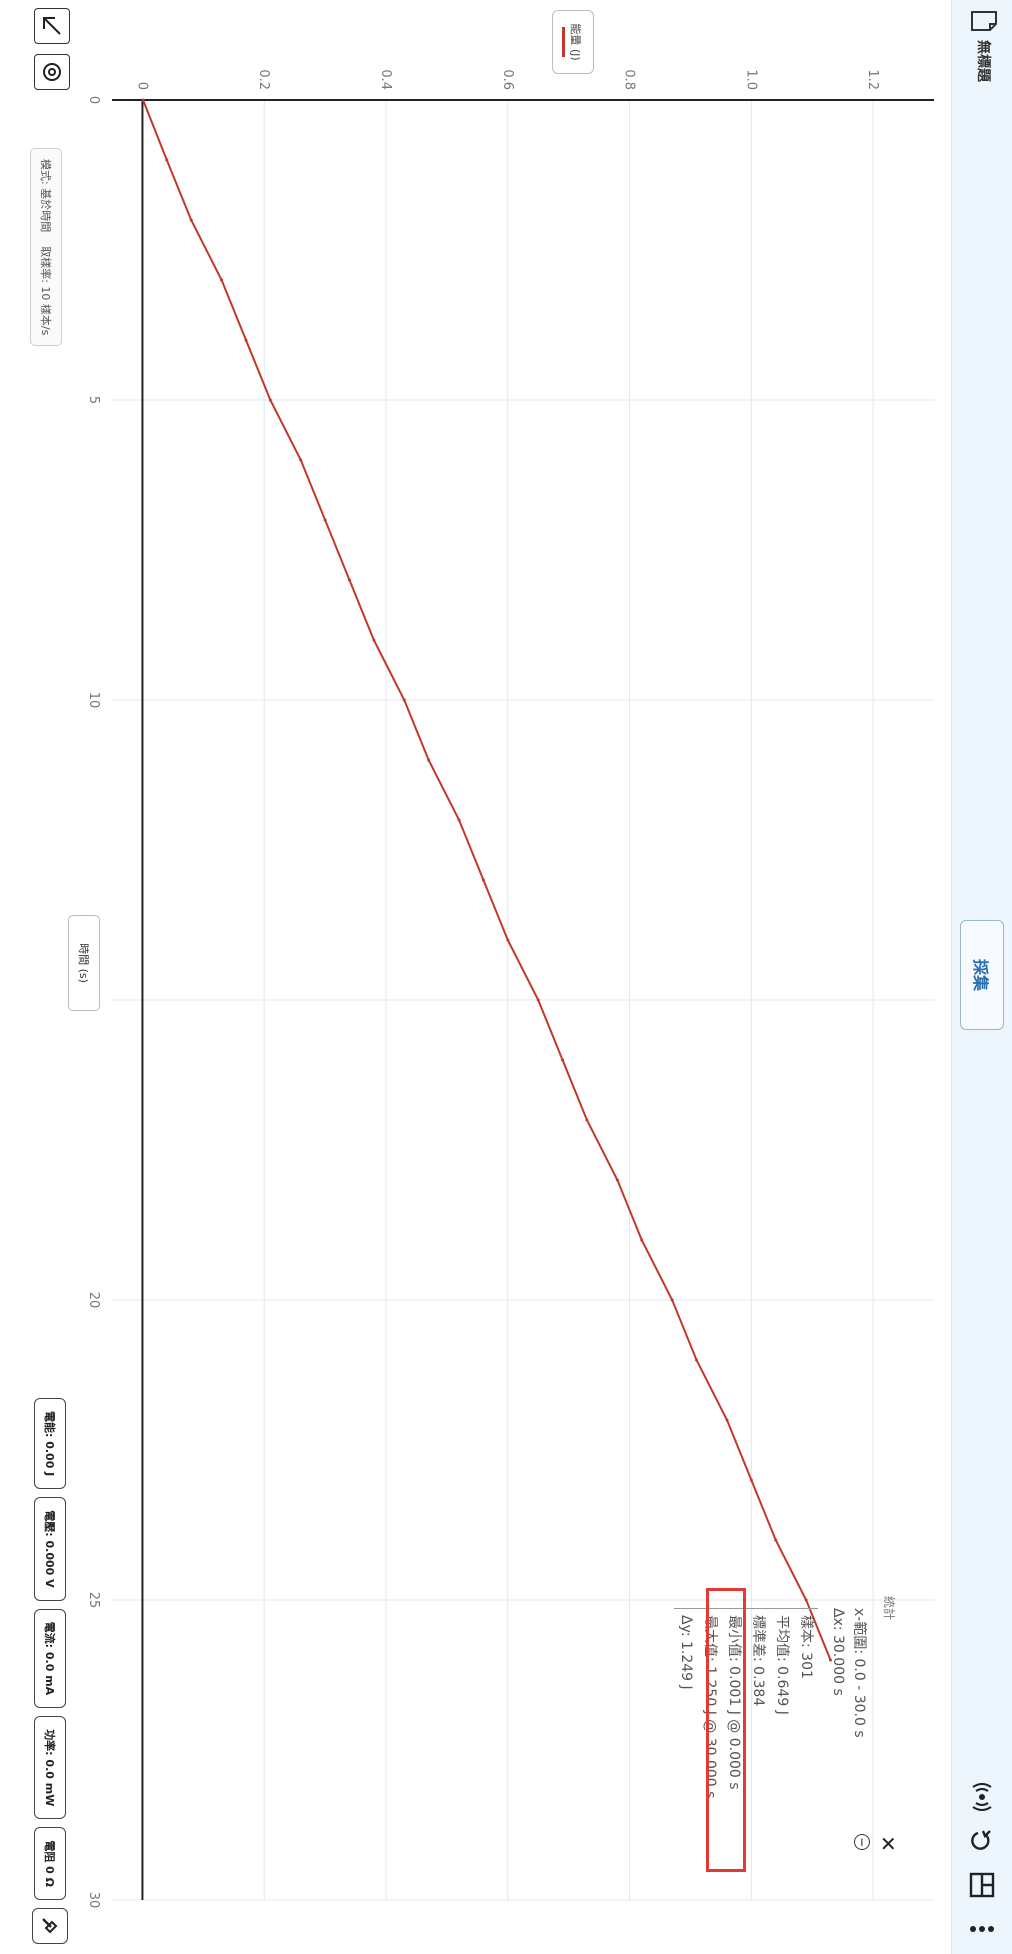  What do you see at coordinates (50, 1549) in the screenshot?
I see `meter-voltage: 電壓: 0.000 V` at bounding box center [50, 1549].